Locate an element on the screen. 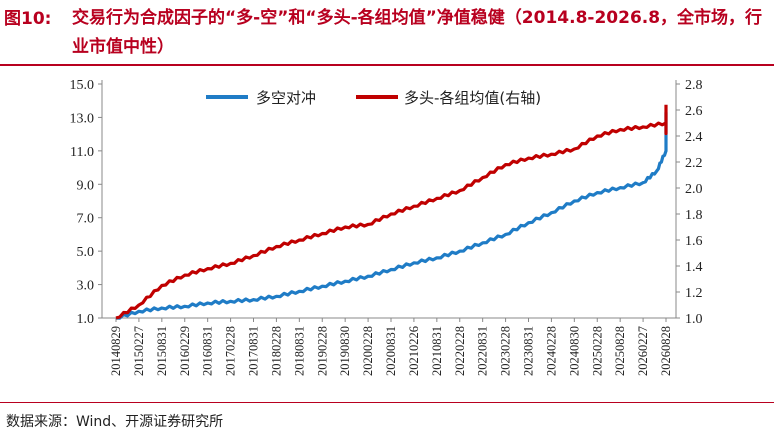 The image size is (774, 438). x-tick-label: 20160831 is located at coordinates (208, 351).